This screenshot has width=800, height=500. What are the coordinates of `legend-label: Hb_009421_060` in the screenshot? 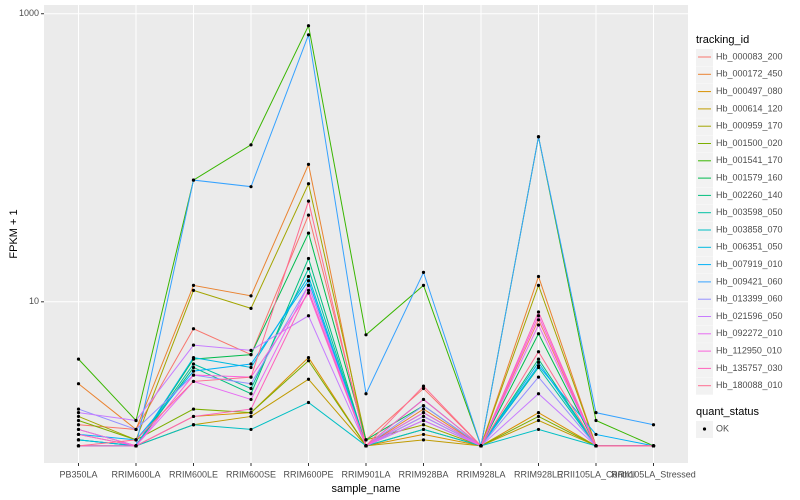 It's located at (749, 281).